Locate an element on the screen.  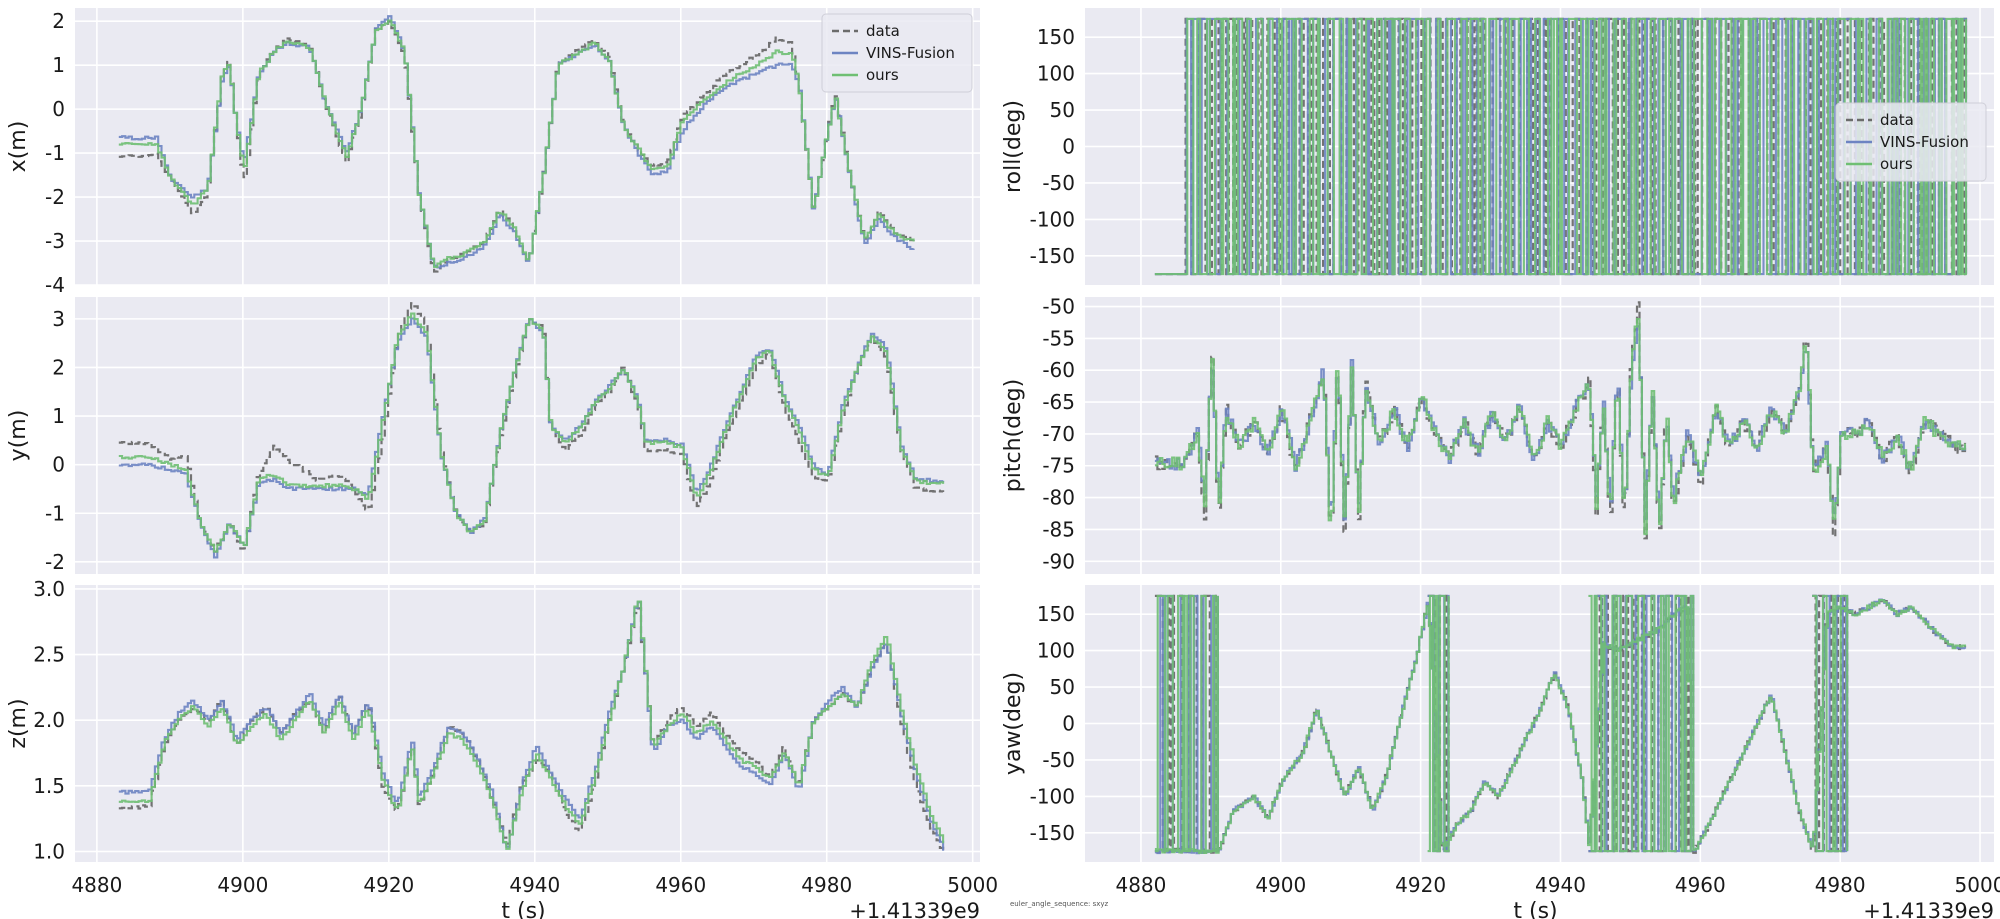
y-series-ours is located at coordinates (531, 432).